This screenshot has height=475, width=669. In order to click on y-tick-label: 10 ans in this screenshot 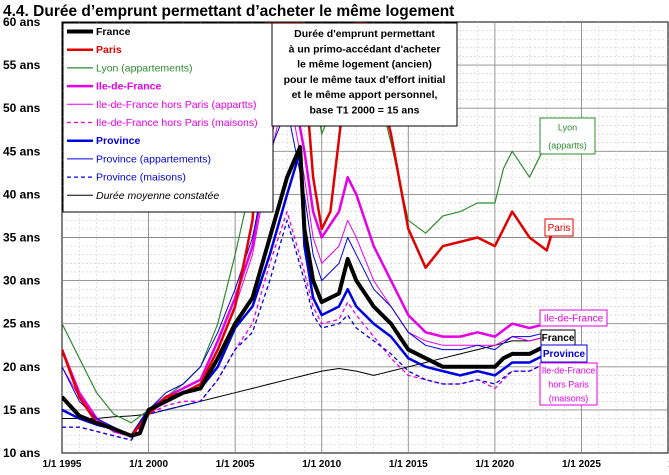, I will do `click(22, 453)`.